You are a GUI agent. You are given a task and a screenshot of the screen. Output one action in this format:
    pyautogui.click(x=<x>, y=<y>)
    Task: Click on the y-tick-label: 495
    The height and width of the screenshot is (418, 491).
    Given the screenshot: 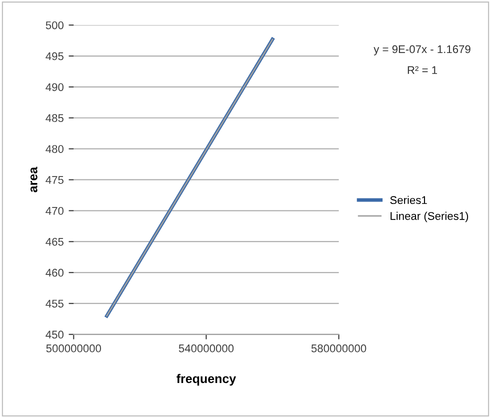 What is the action you would take?
    pyautogui.click(x=55, y=56)
    